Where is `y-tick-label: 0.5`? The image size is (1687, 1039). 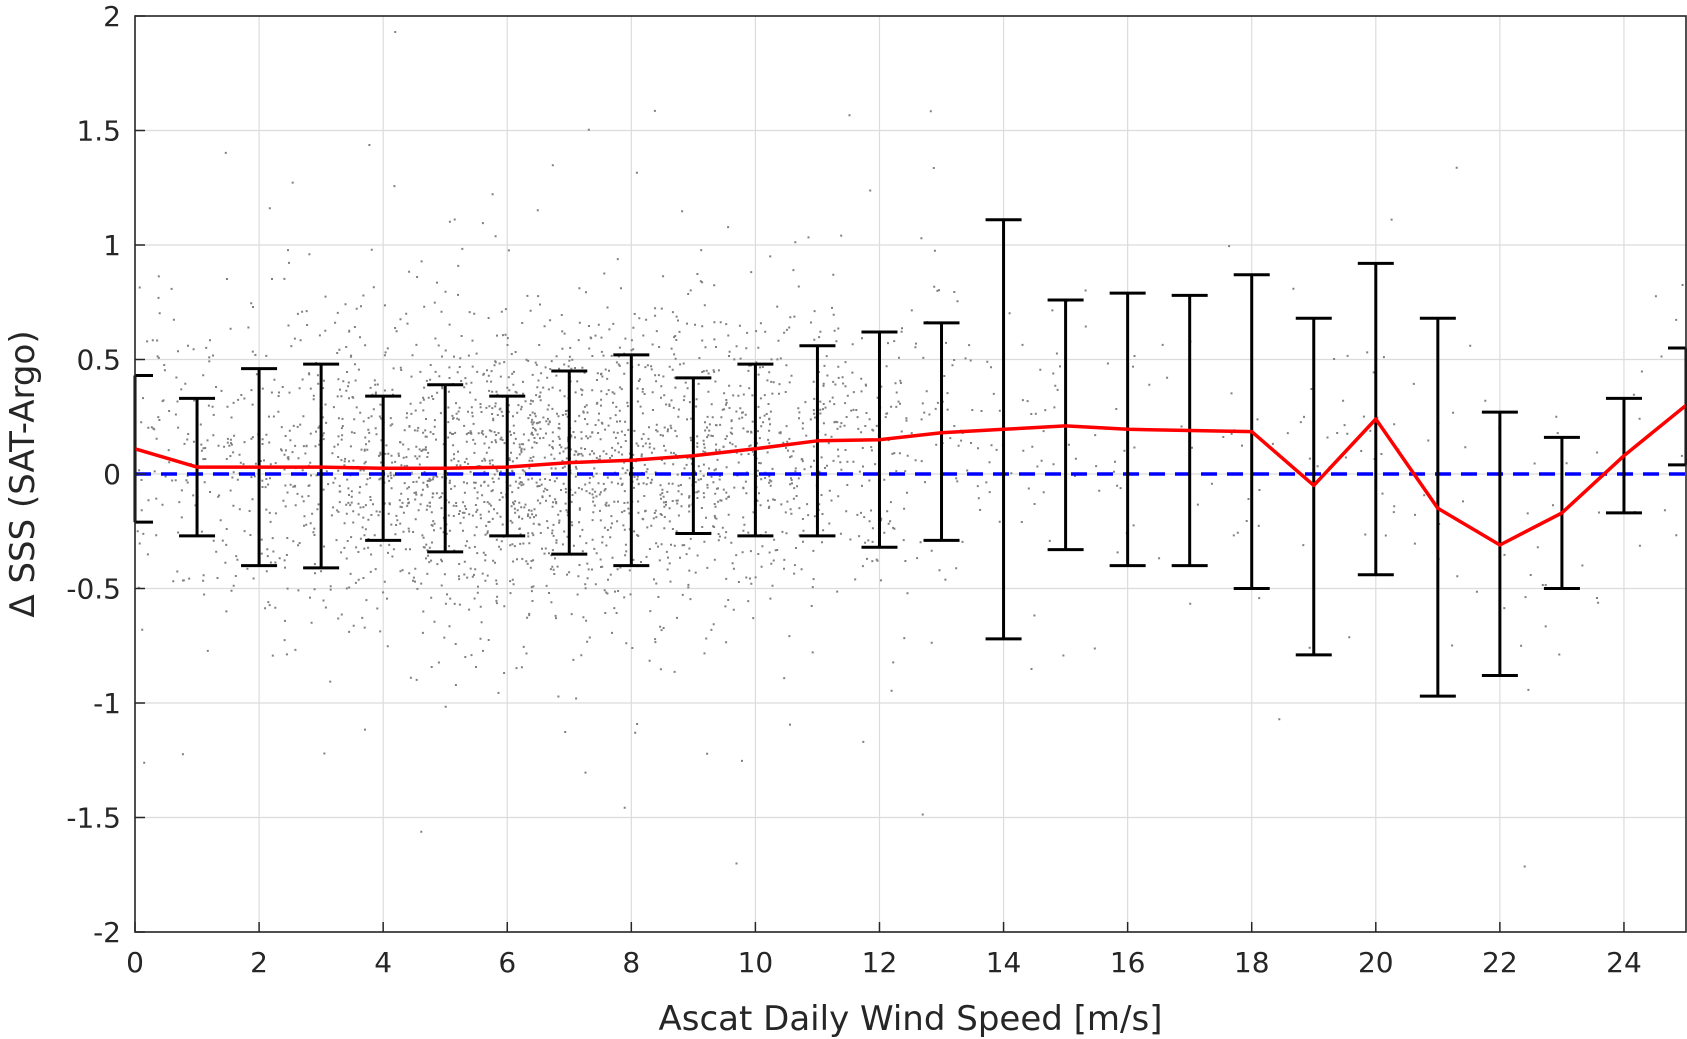
y-tick-label: 0.5 is located at coordinates (98, 360).